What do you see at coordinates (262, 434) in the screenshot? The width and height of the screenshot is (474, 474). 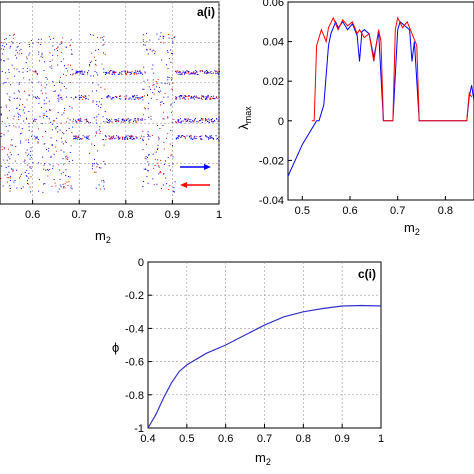 I see `panel-c-x-ticks: 0.4 0.5 0.6 0.7 0.8 0.9 1` at bounding box center [262, 434].